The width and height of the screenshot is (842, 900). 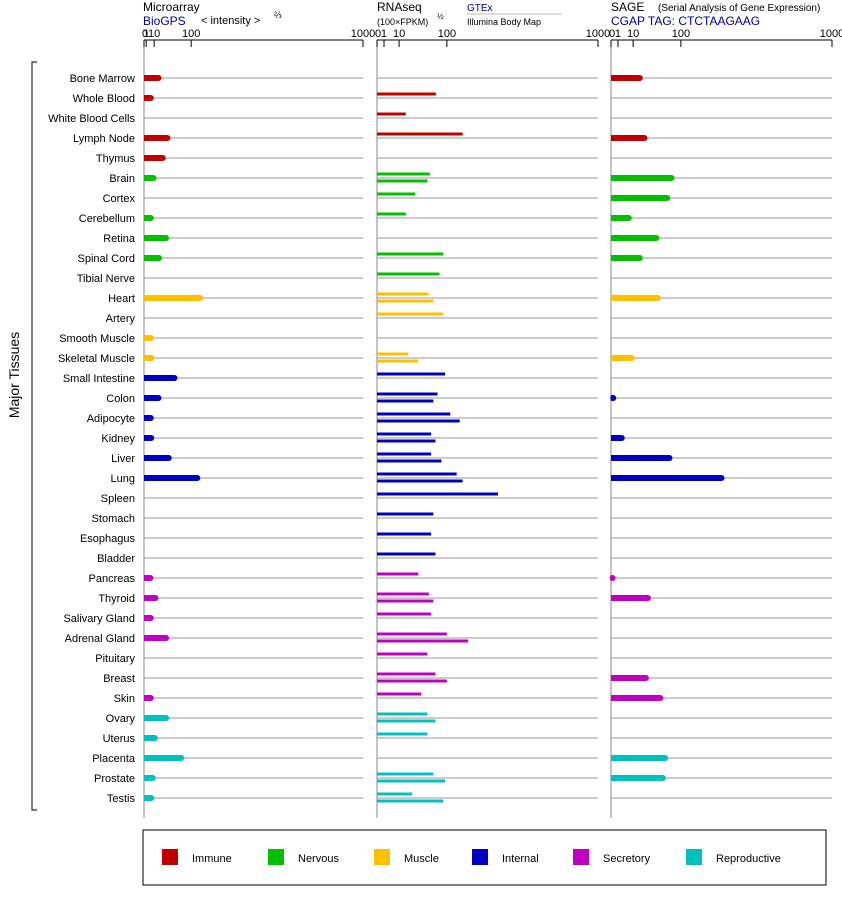 I want to click on tissue-label-thymus: Thymus, so click(x=116, y=159).